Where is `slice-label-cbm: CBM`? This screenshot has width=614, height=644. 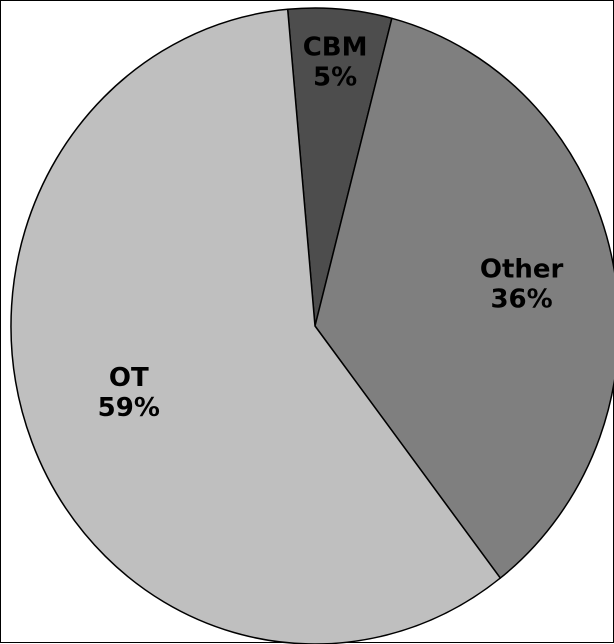
slice-label-cbm: CBM is located at coordinates (335, 48).